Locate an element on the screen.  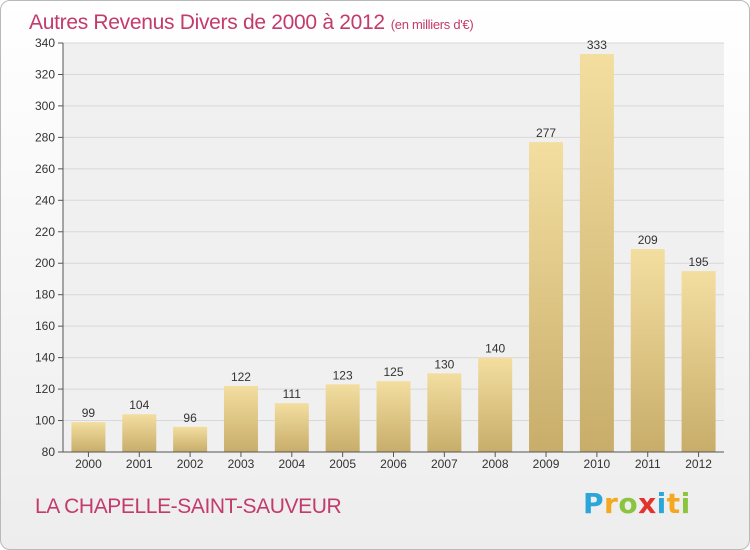
y-tick-label: 160 is located at coordinates (45, 326).